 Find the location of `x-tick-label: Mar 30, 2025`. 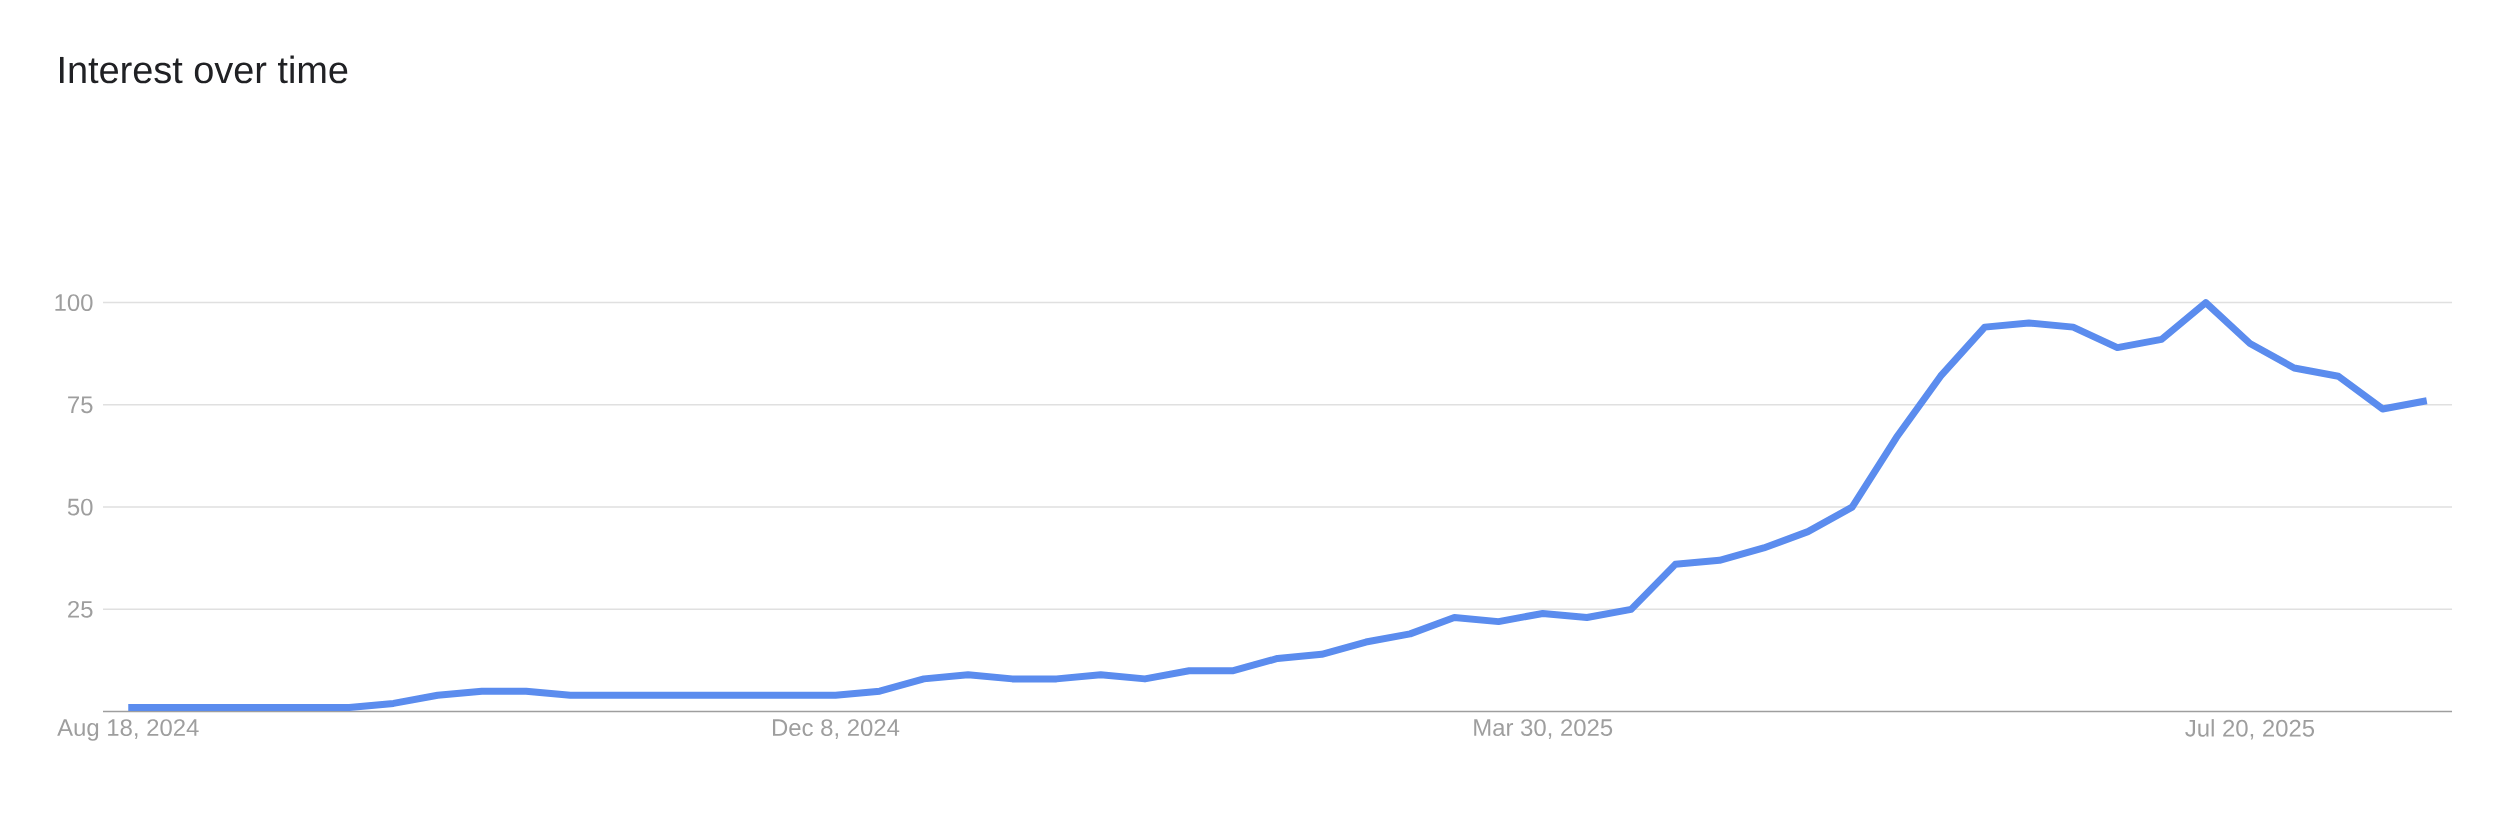

x-tick-label: Mar 30, 2025 is located at coordinates (1543, 729).